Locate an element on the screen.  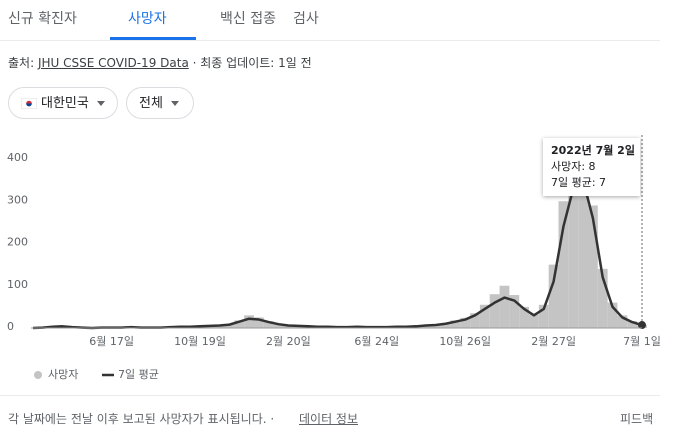
x-tick-label: 10월 19일 is located at coordinates (200, 341).